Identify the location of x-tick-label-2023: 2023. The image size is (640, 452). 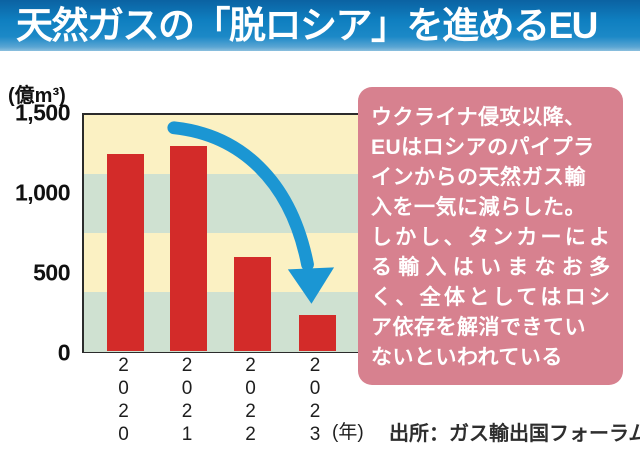
(315, 401).